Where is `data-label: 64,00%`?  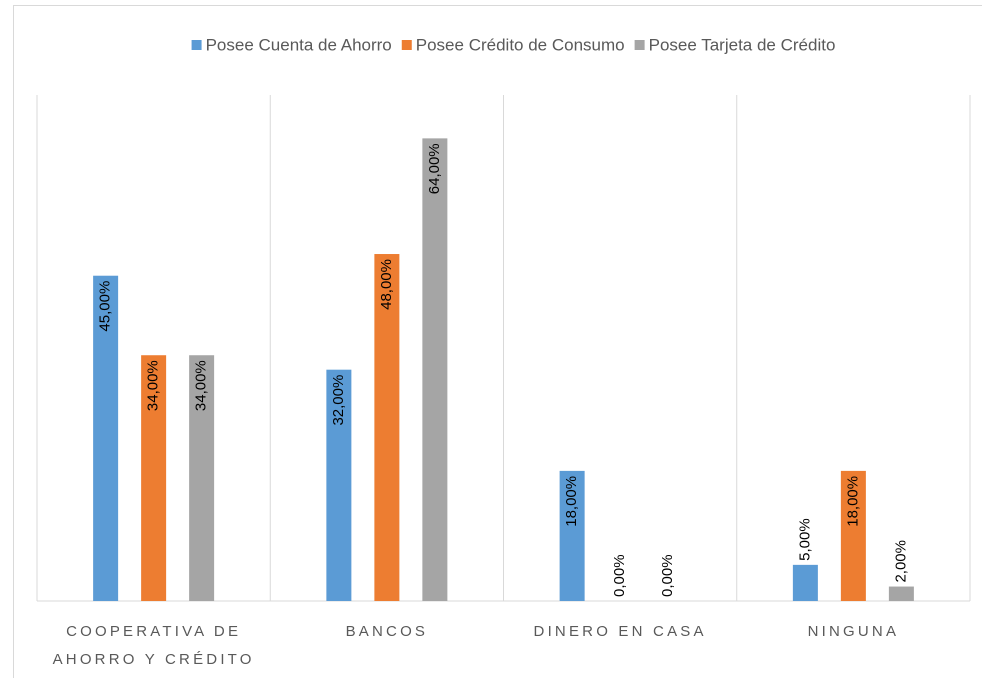 data-label: 64,00% is located at coordinates (434, 168).